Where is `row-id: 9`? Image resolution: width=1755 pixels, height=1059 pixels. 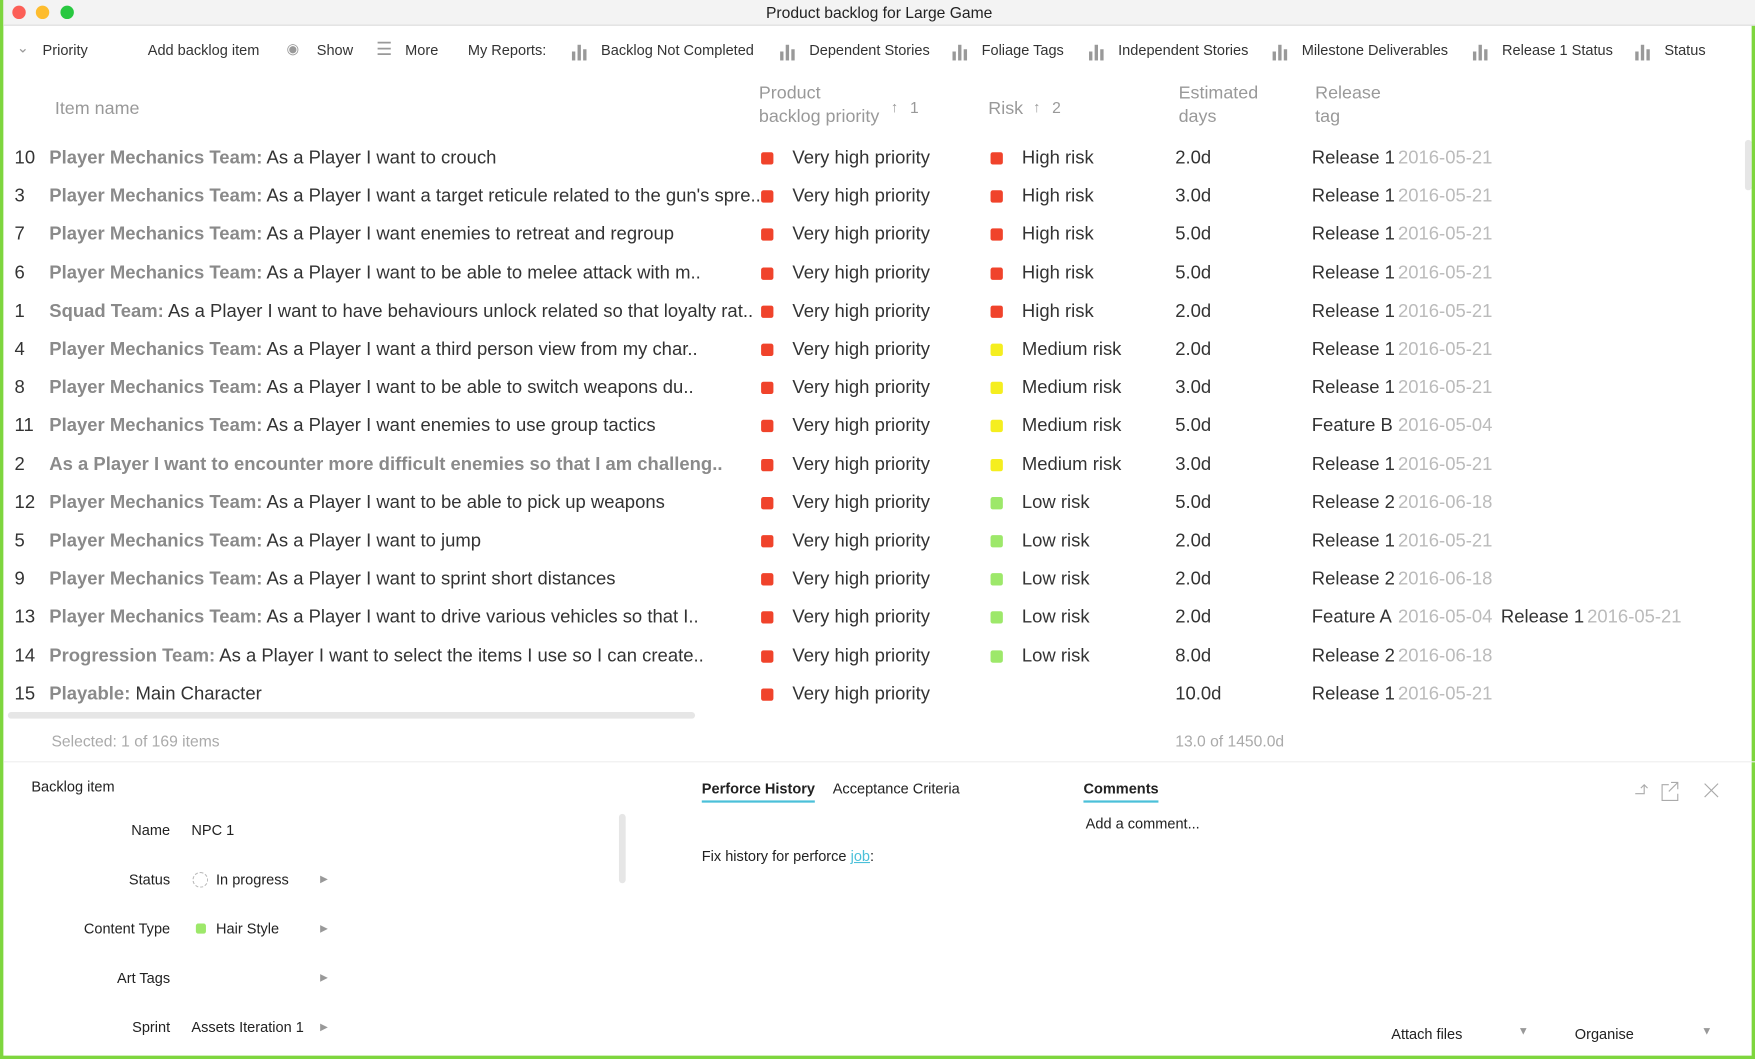
row-id: 9 is located at coordinates (19, 579).